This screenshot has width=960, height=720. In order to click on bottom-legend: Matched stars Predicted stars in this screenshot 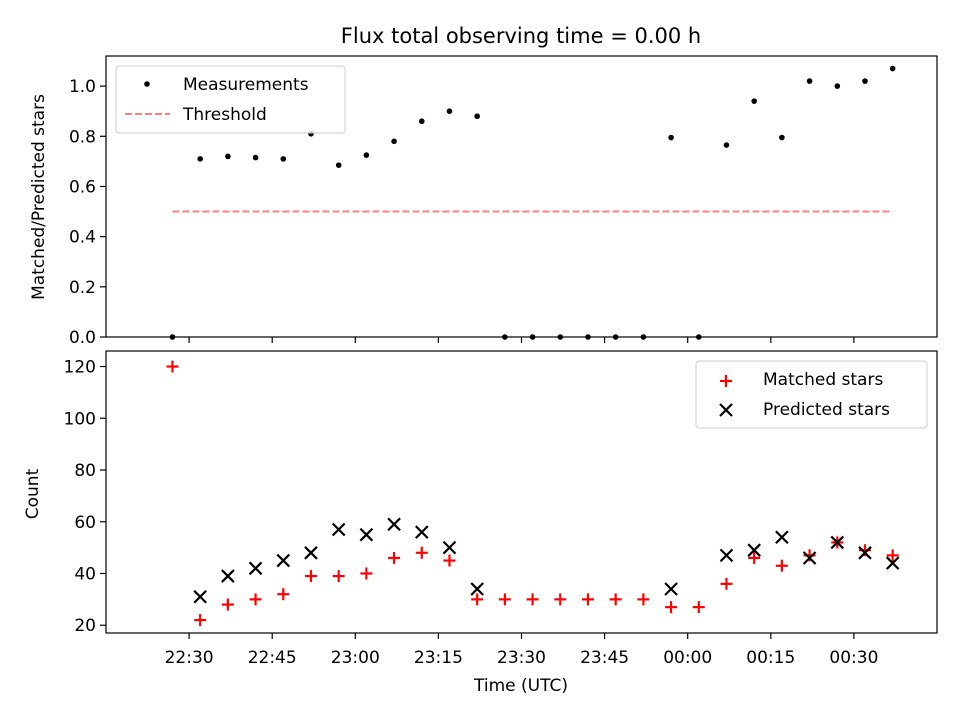, I will do `click(811, 394)`.